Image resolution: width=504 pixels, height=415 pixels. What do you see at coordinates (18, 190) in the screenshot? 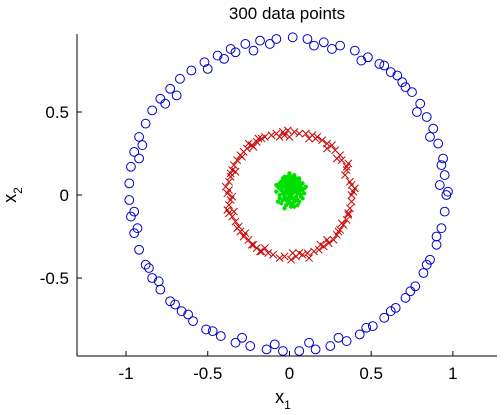
I see `y-axis-label-sub: 2` at bounding box center [18, 190].